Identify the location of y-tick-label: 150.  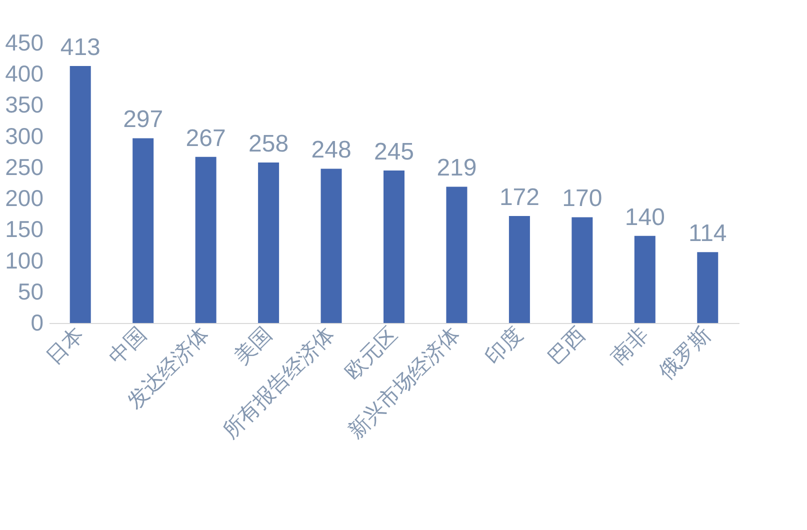
(24, 229).